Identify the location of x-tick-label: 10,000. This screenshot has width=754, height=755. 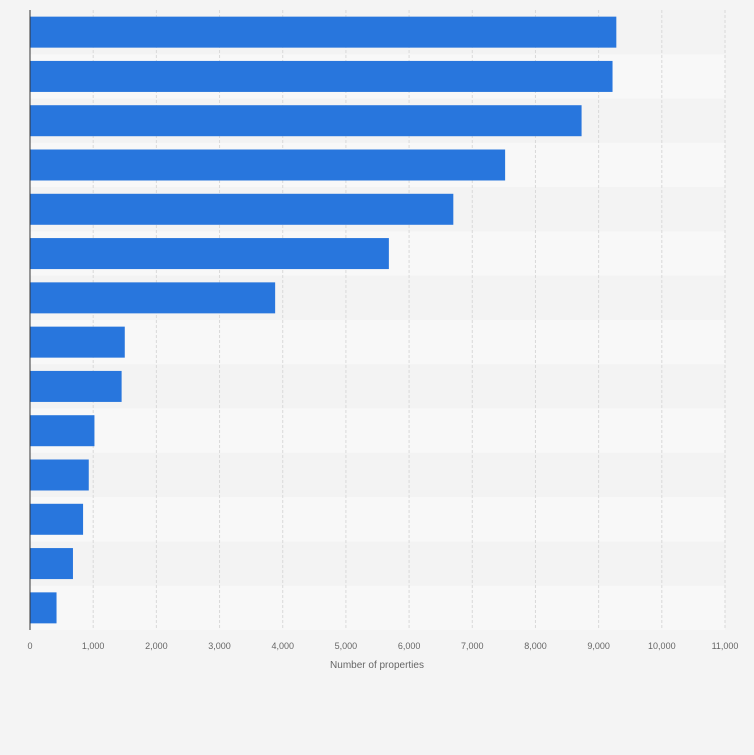
(662, 646).